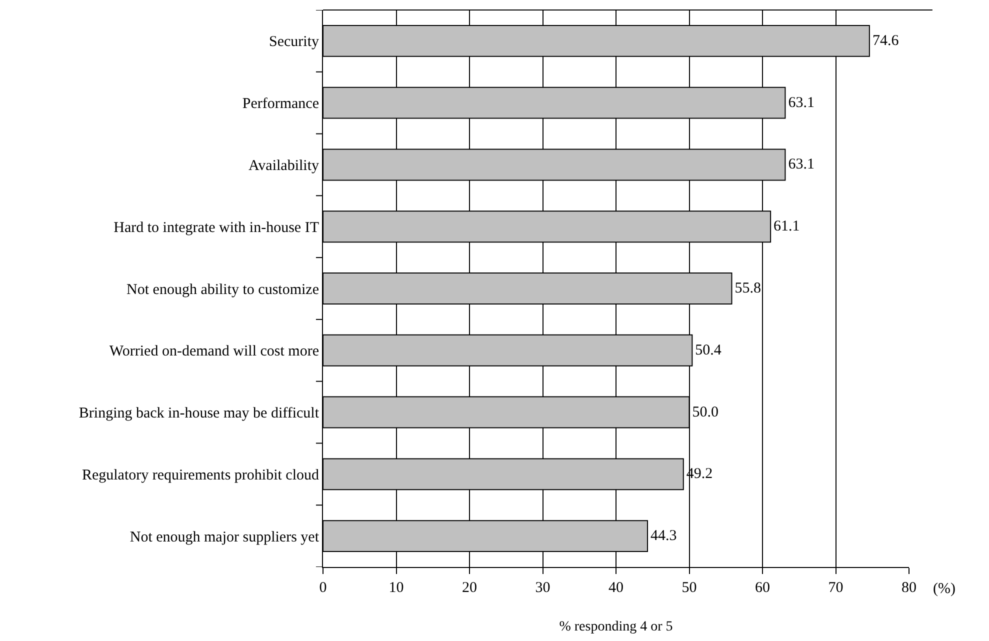  Describe the element at coordinates (747, 288) in the screenshot. I see `data-label: 55.8` at that location.